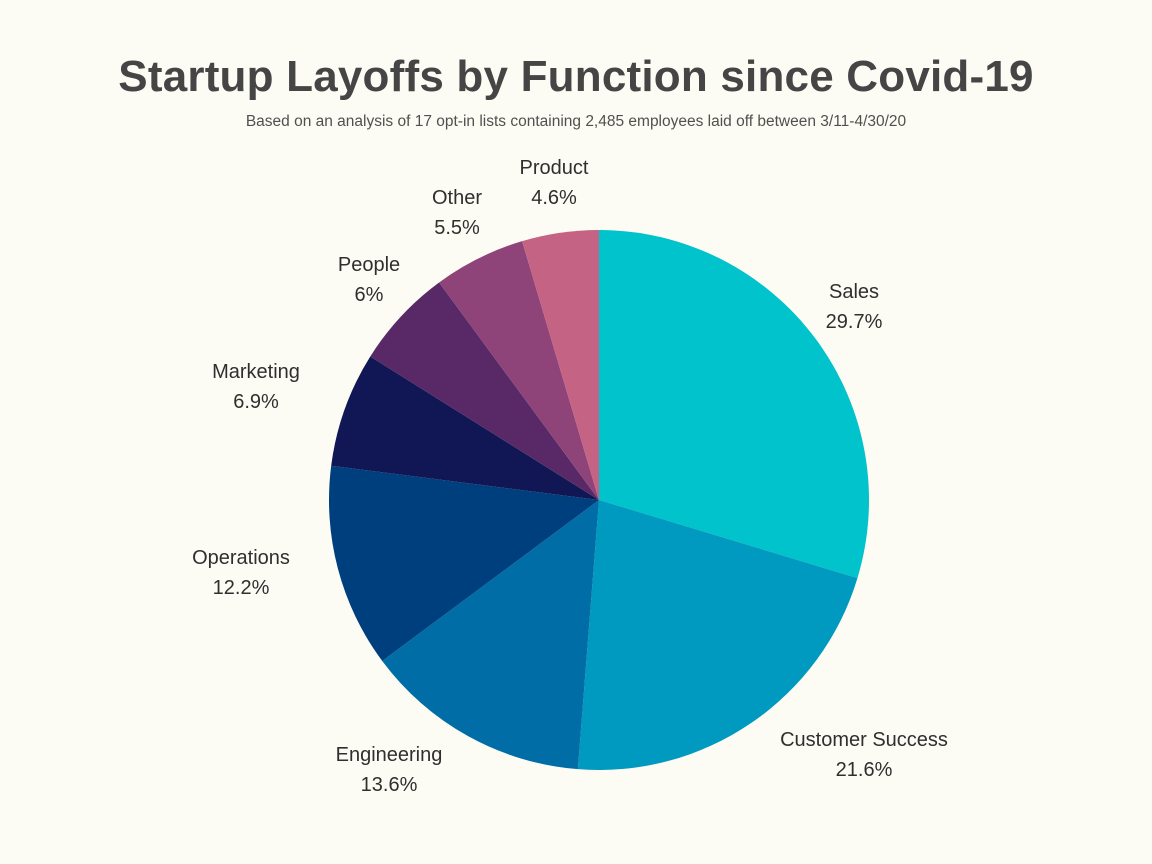 The width and height of the screenshot is (1152, 864). Describe the element at coordinates (734, 404) in the screenshot. I see `pie-slice-sales` at that location.